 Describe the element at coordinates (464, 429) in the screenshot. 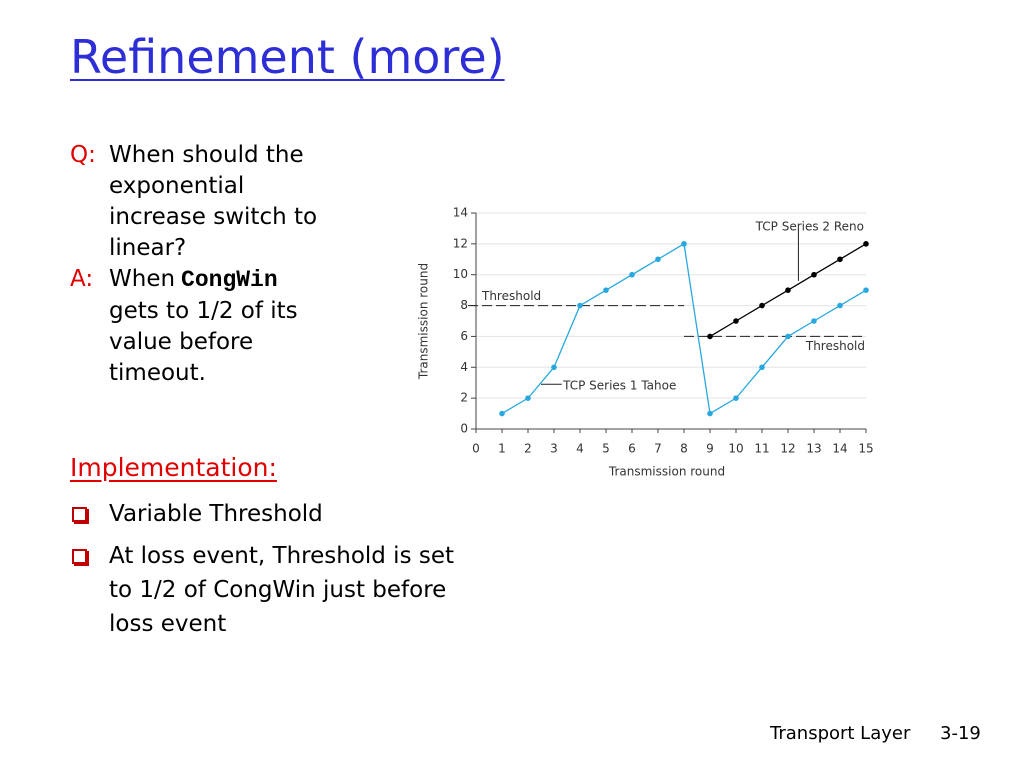

I see `y-tick-label: 0` at that location.